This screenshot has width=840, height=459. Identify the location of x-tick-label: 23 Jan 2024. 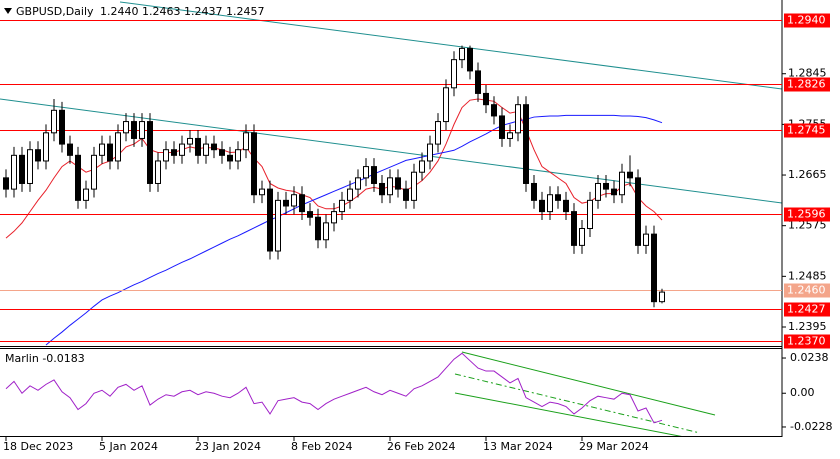
(228, 446).